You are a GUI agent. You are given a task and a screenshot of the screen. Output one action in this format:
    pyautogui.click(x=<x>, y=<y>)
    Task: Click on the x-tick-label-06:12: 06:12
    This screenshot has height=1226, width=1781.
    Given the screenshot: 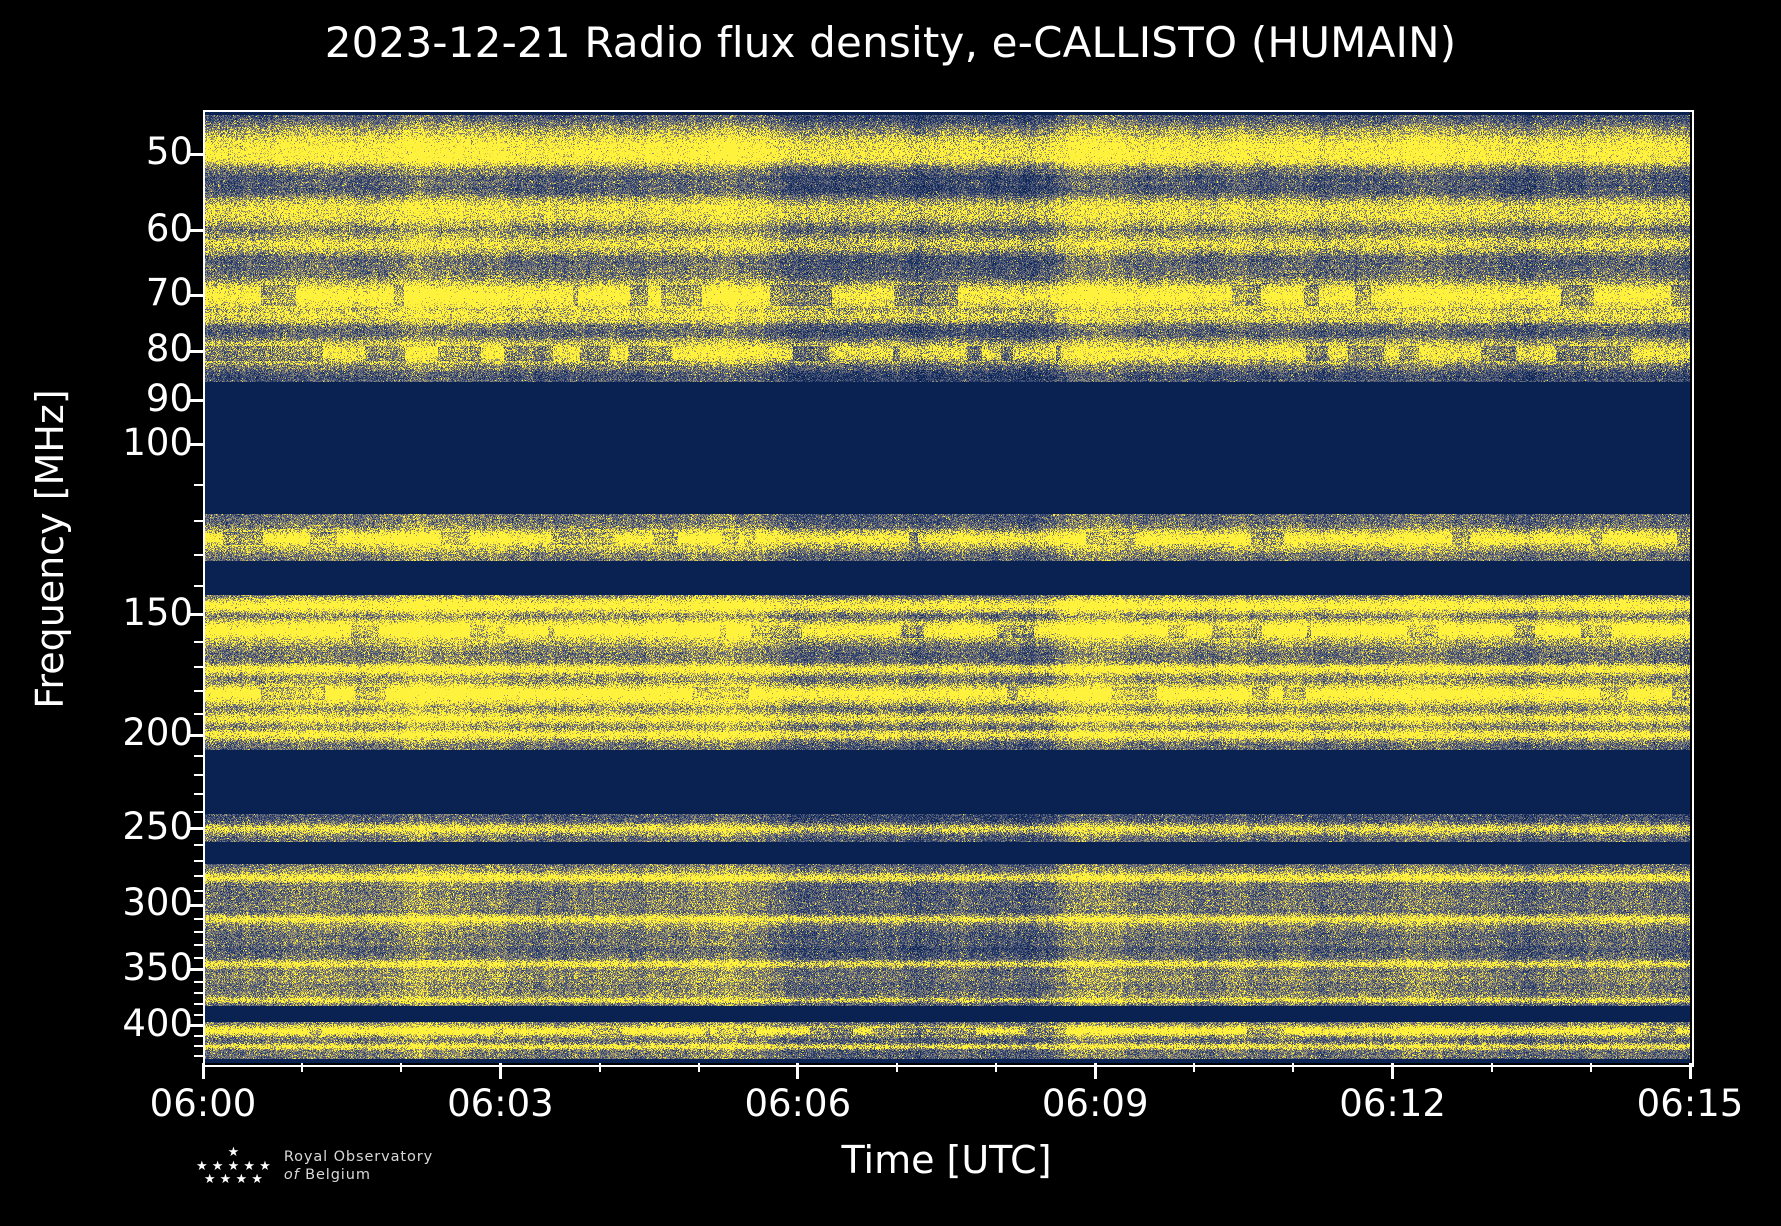 What is the action you would take?
    pyautogui.click(x=1392, y=1103)
    